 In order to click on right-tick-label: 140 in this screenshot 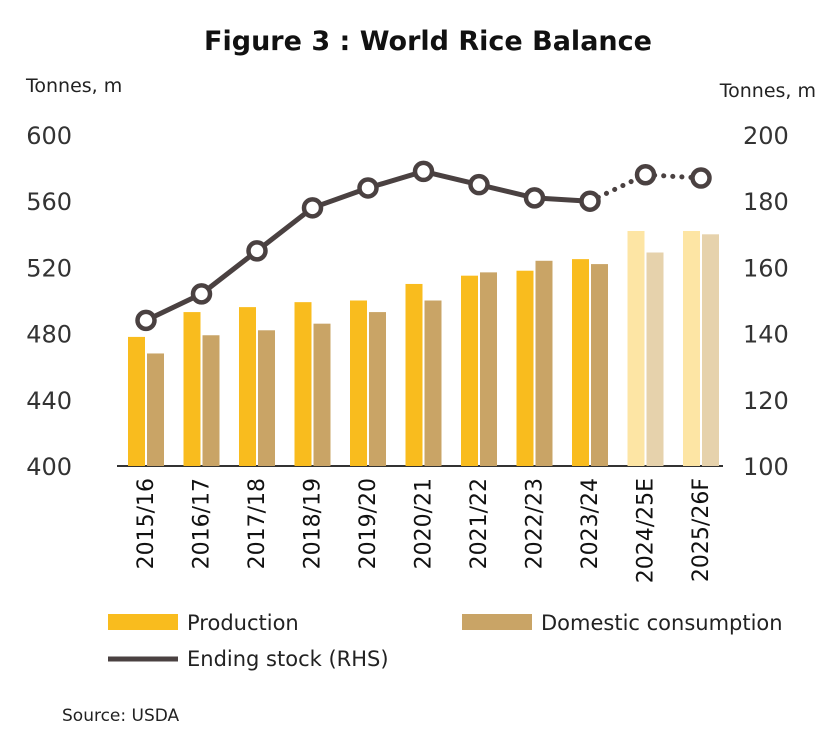, I will do `click(766, 335)`.